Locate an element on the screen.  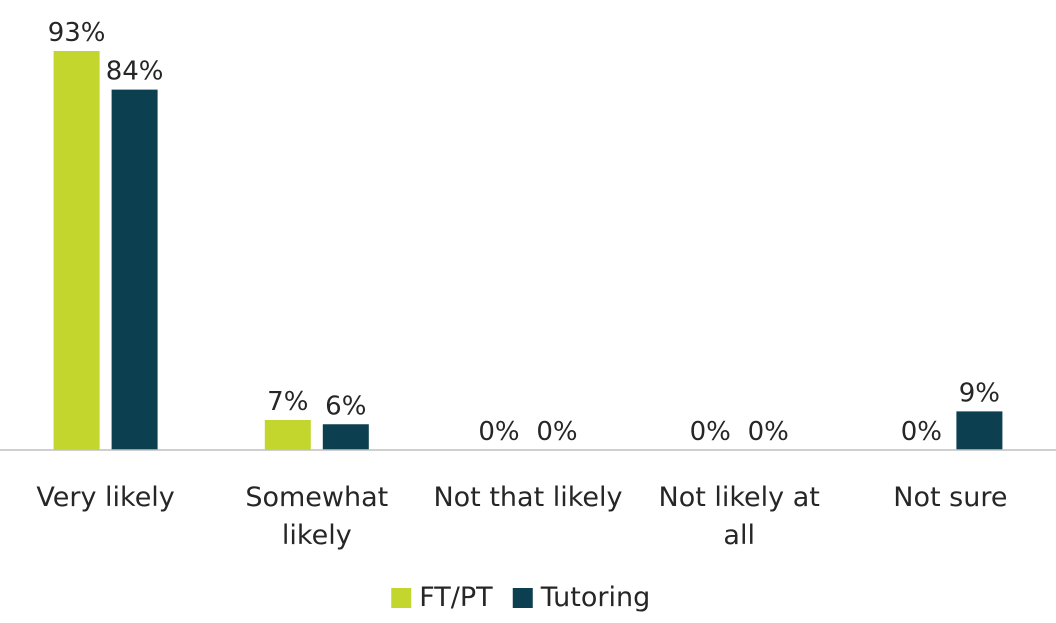
category-label: all is located at coordinates (739, 535).